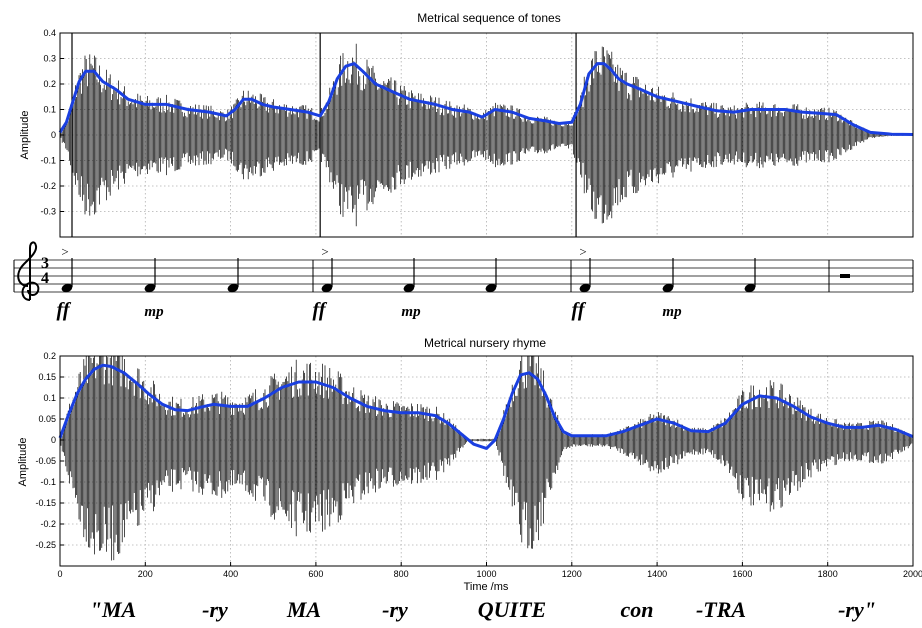 The height and width of the screenshot is (628, 922). What do you see at coordinates (486, 587) in the screenshot?
I see `x-axis-label: Time /ms` at bounding box center [486, 587].